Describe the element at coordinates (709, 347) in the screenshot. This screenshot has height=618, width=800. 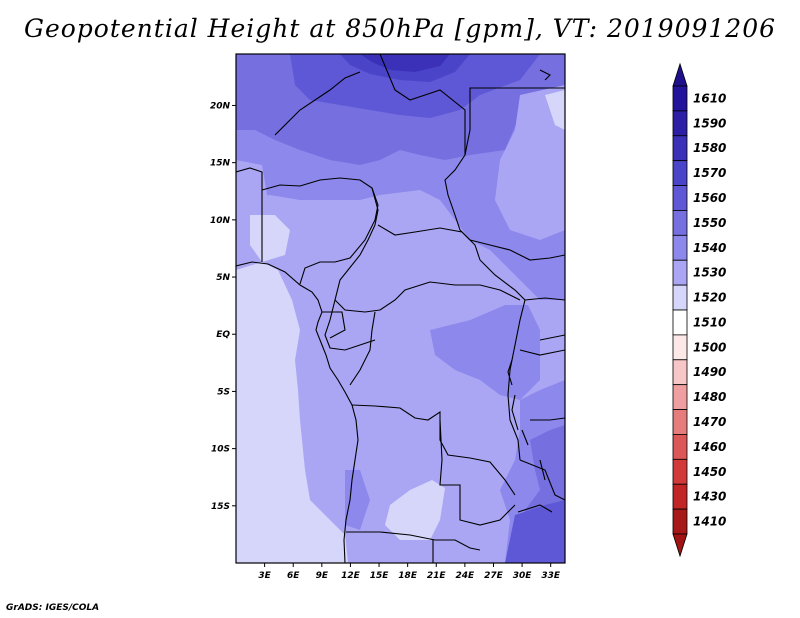
I see `colorbar-label: 1500` at that location.